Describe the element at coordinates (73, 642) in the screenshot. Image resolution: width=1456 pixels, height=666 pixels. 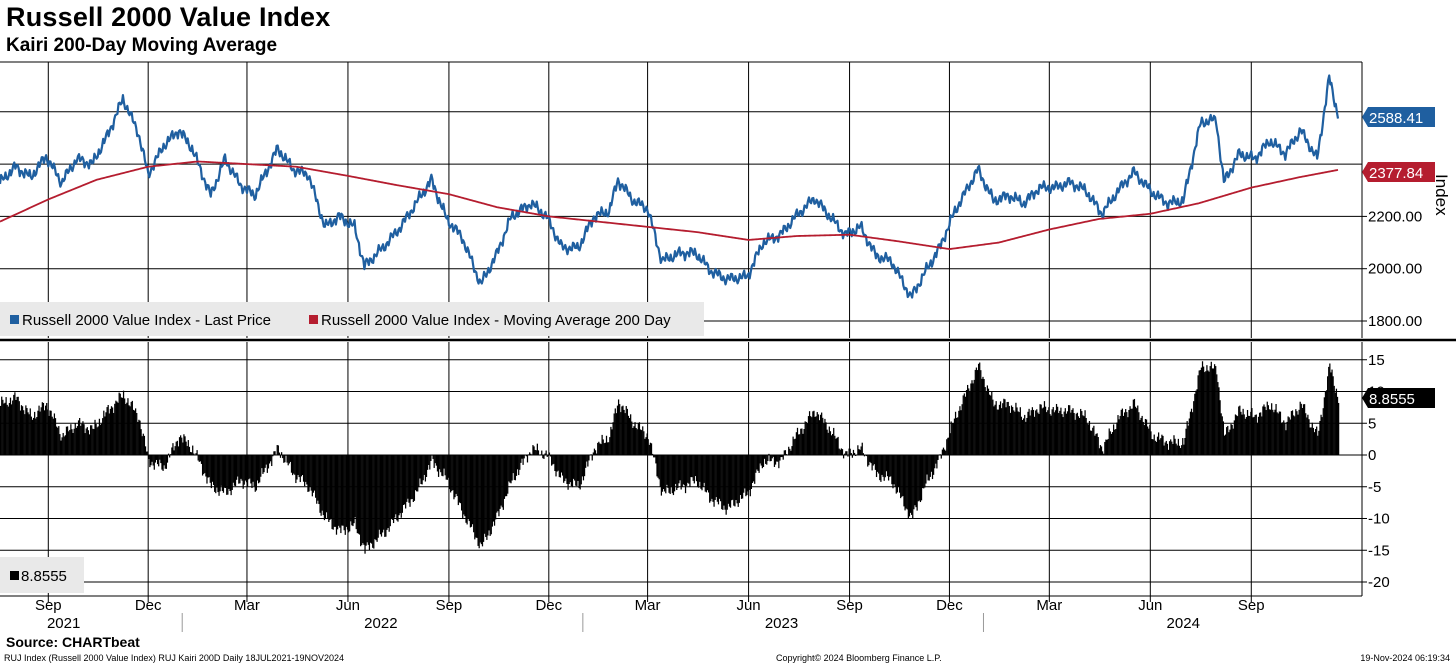
I see `source-label: Source: CHARTbeat` at that location.